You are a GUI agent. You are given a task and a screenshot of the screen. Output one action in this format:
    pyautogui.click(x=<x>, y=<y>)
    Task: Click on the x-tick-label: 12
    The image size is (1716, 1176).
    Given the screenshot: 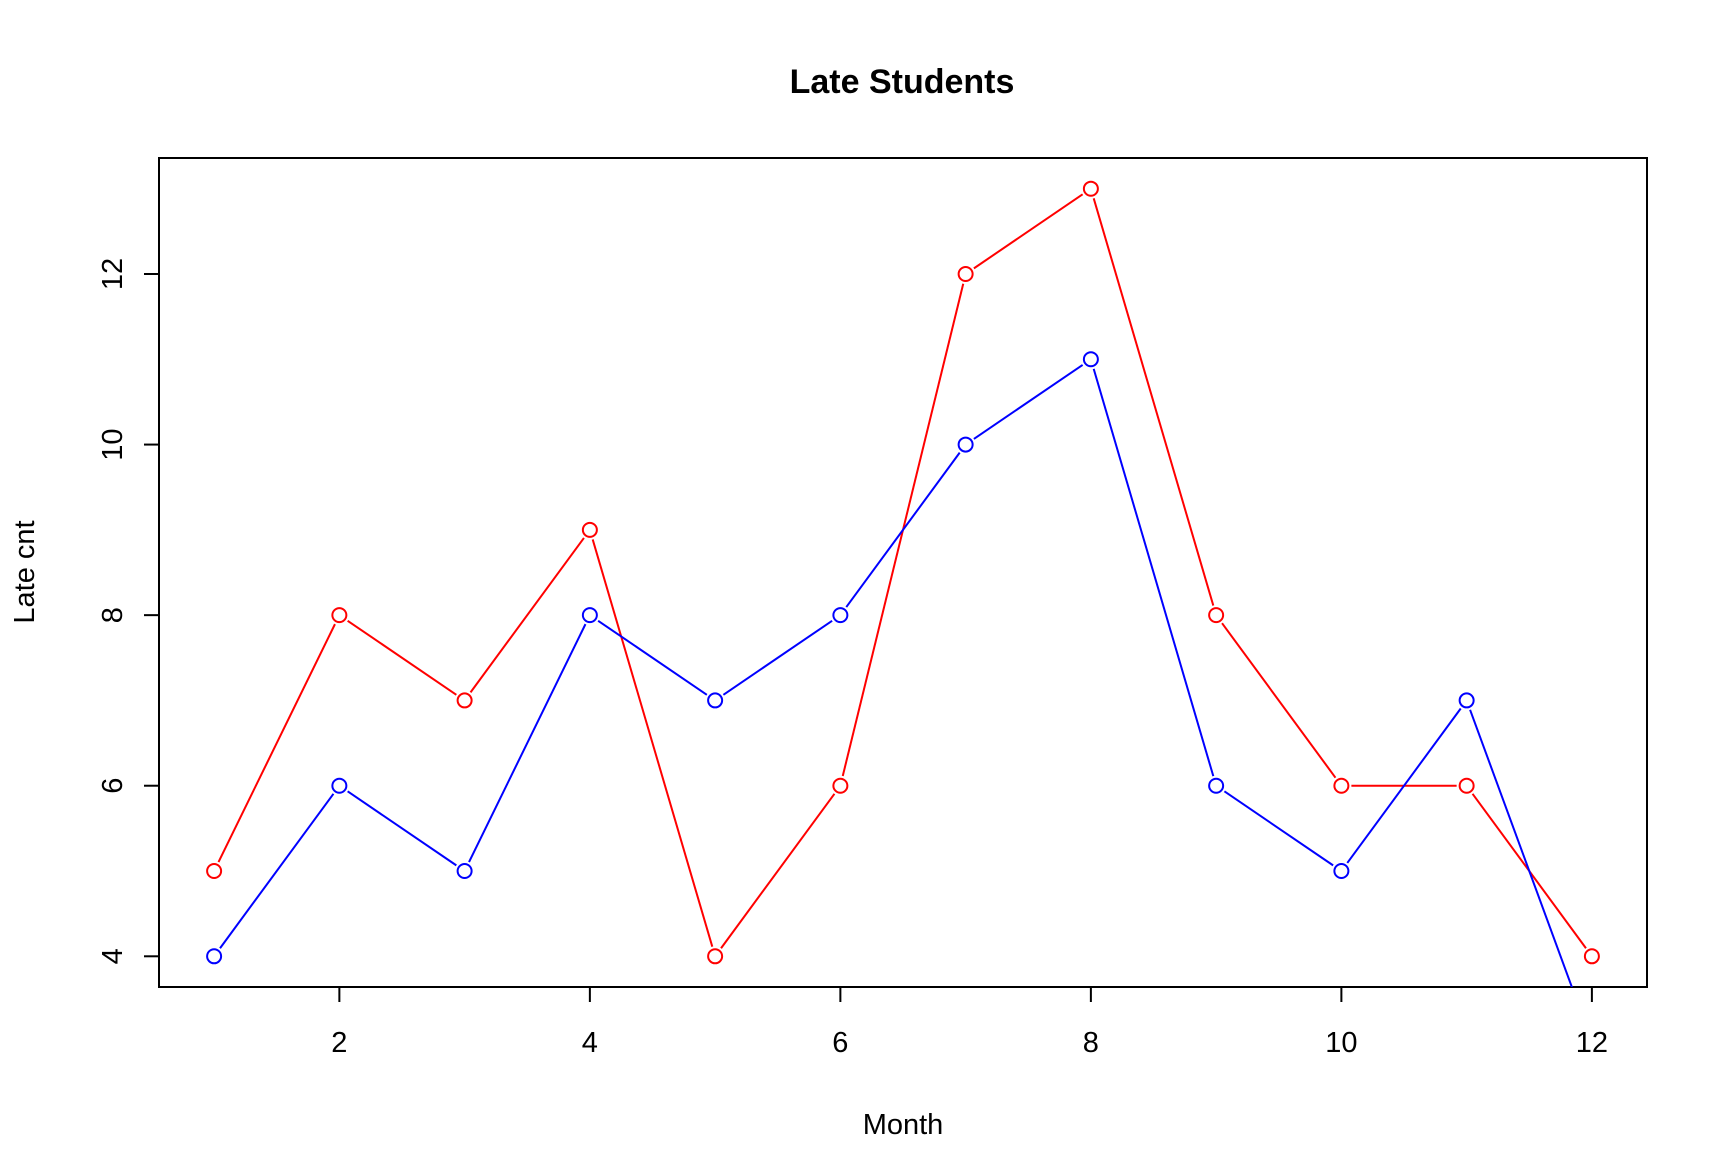 What is the action you would take?
    pyautogui.click(x=1592, y=1043)
    